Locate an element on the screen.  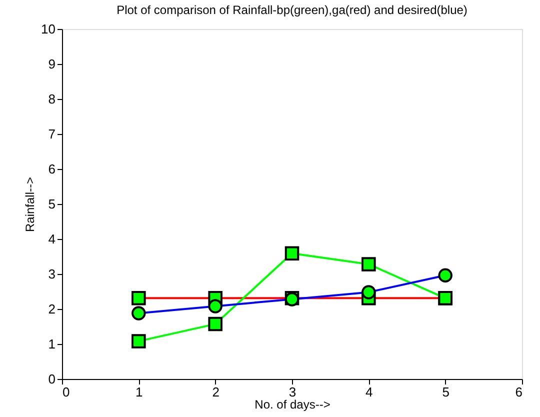
y-tick-label: 8 is located at coordinates (52, 99).